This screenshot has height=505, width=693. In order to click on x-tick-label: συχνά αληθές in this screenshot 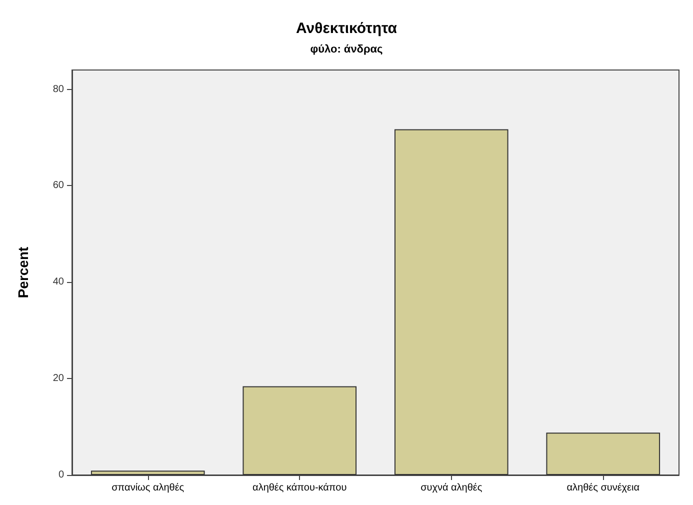, I will do `click(451, 488)`.